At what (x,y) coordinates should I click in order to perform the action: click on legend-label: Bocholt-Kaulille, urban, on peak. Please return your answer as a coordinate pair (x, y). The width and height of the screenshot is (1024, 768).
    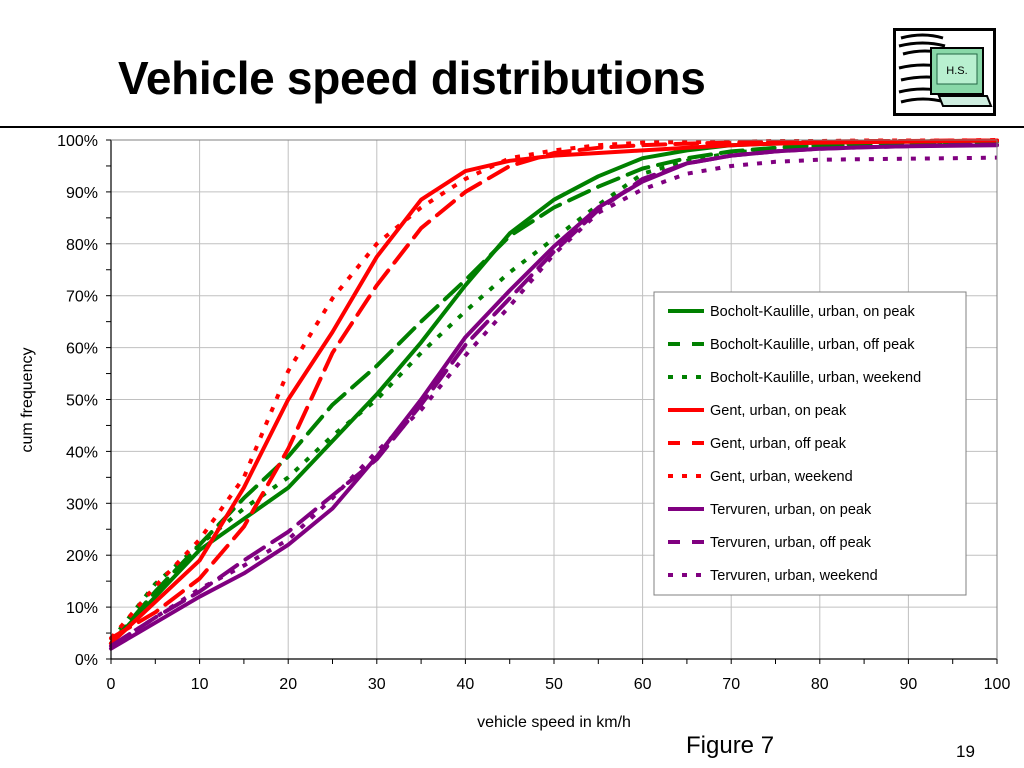
    Looking at the image, I should click on (812, 312).